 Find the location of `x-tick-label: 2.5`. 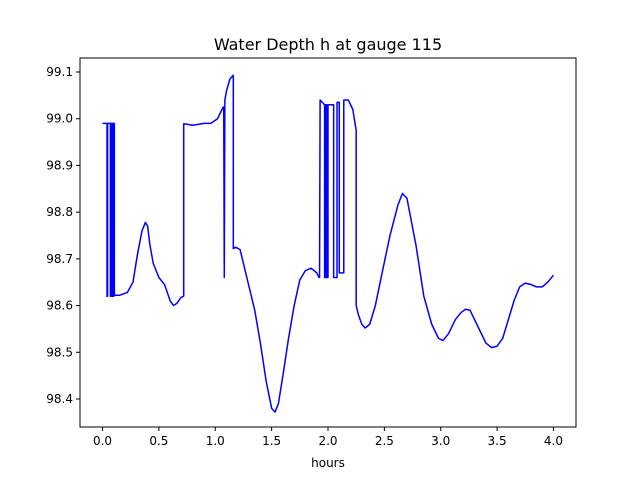

x-tick-label: 2.5 is located at coordinates (384, 441).